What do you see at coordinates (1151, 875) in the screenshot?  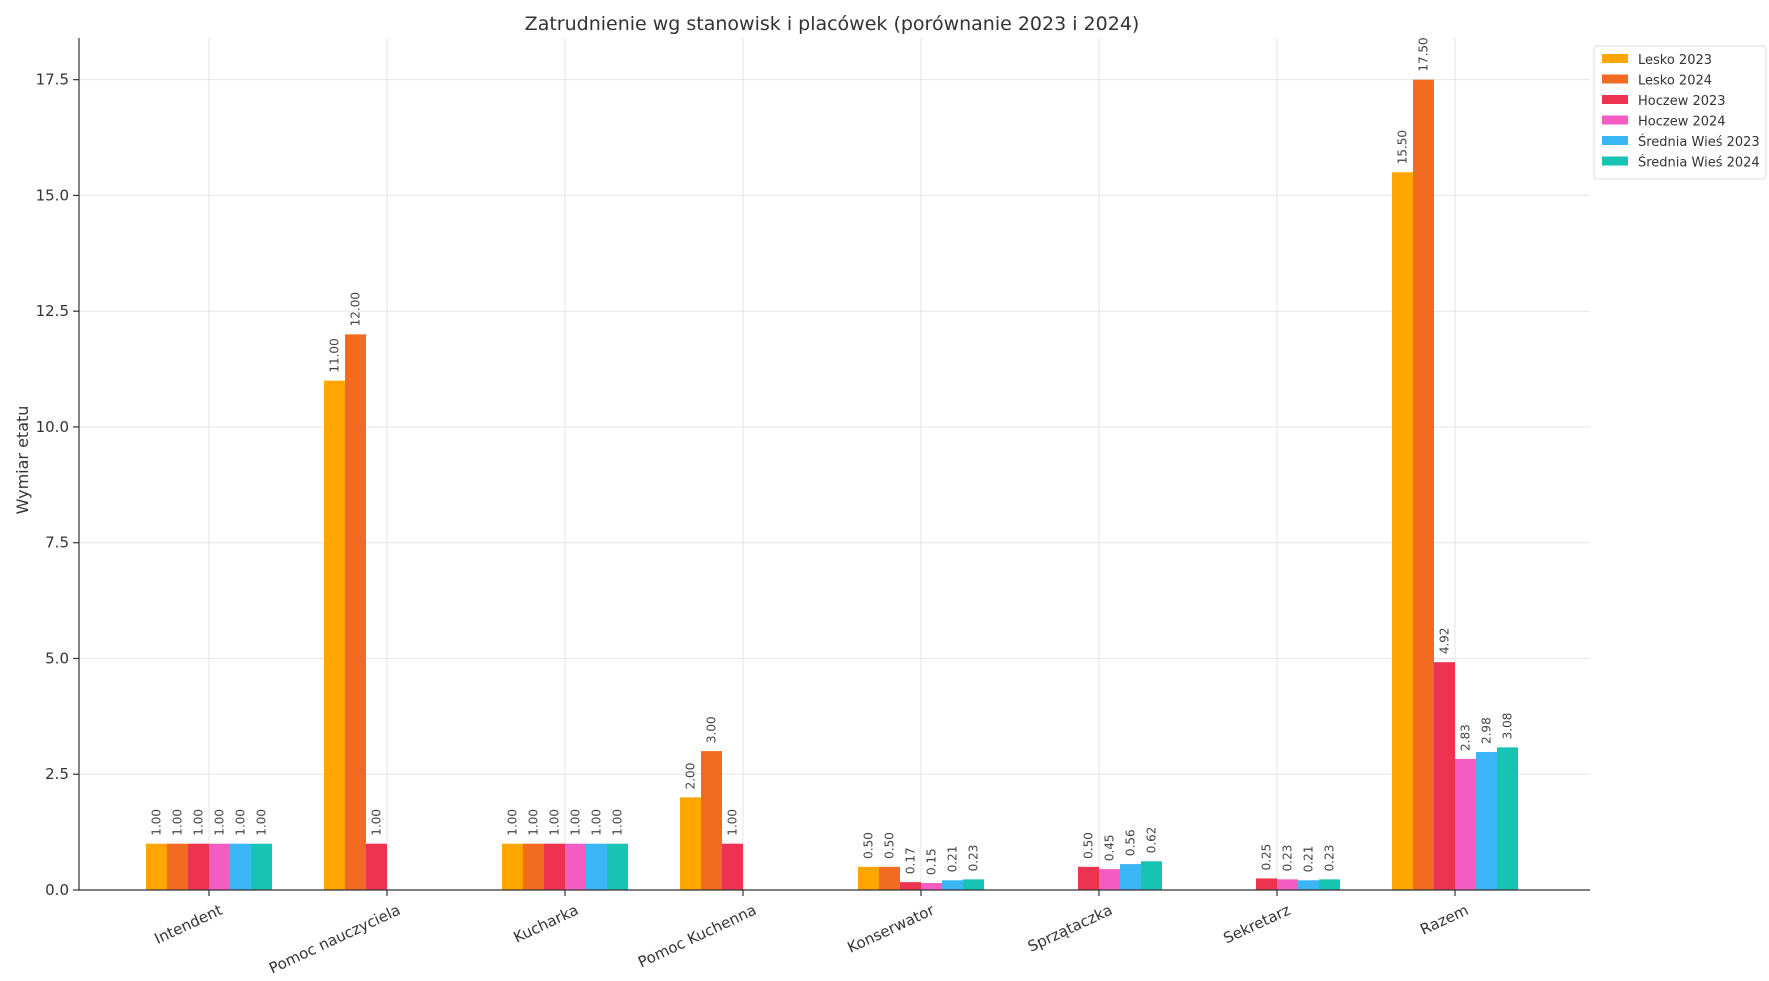 I see `bar-srednia-wies-2024-sprzataczka` at bounding box center [1151, 875].